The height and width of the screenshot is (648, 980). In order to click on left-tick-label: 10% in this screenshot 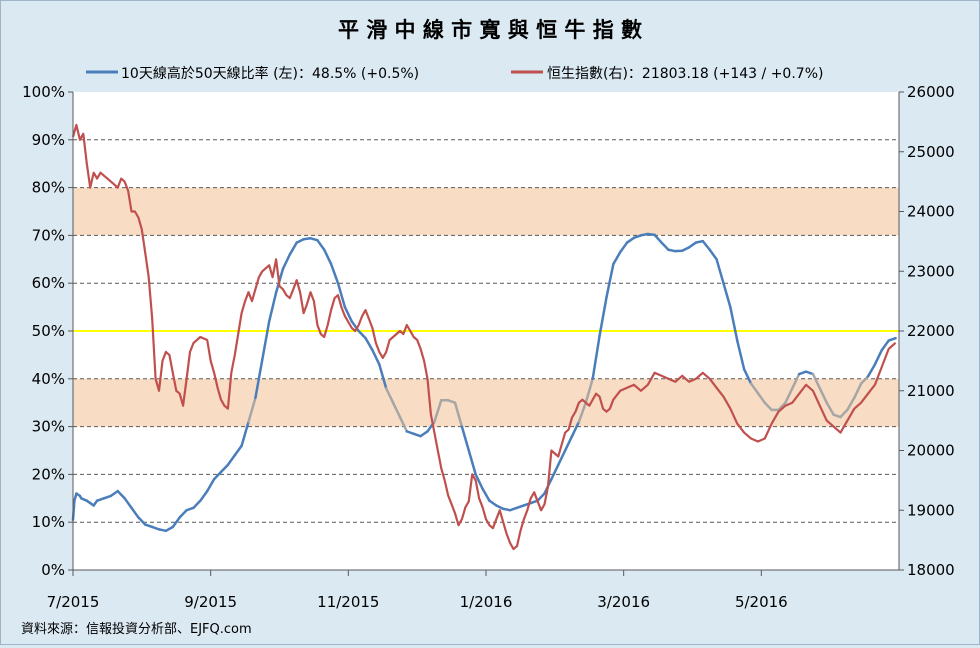, I will do `click(48, 522)`.